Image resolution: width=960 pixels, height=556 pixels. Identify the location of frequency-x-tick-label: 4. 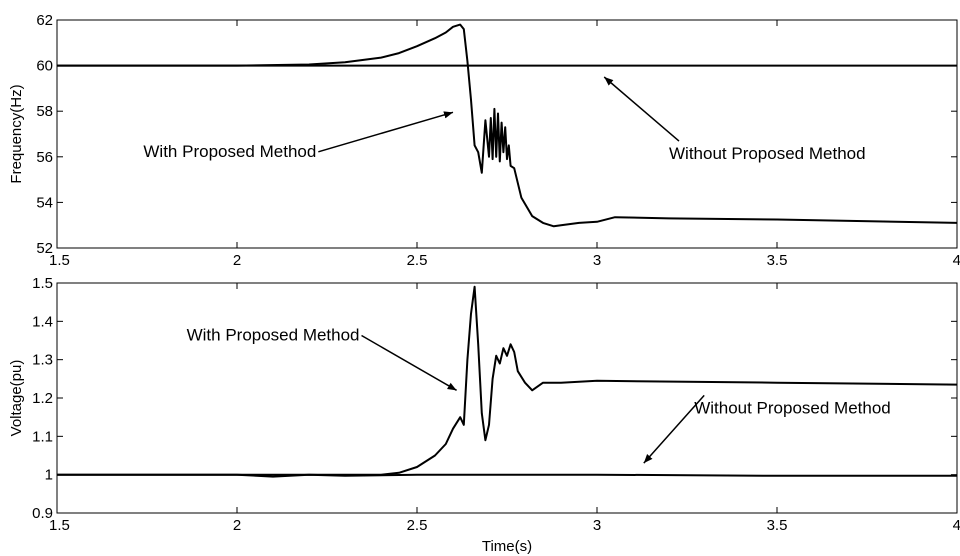
(956, 260).